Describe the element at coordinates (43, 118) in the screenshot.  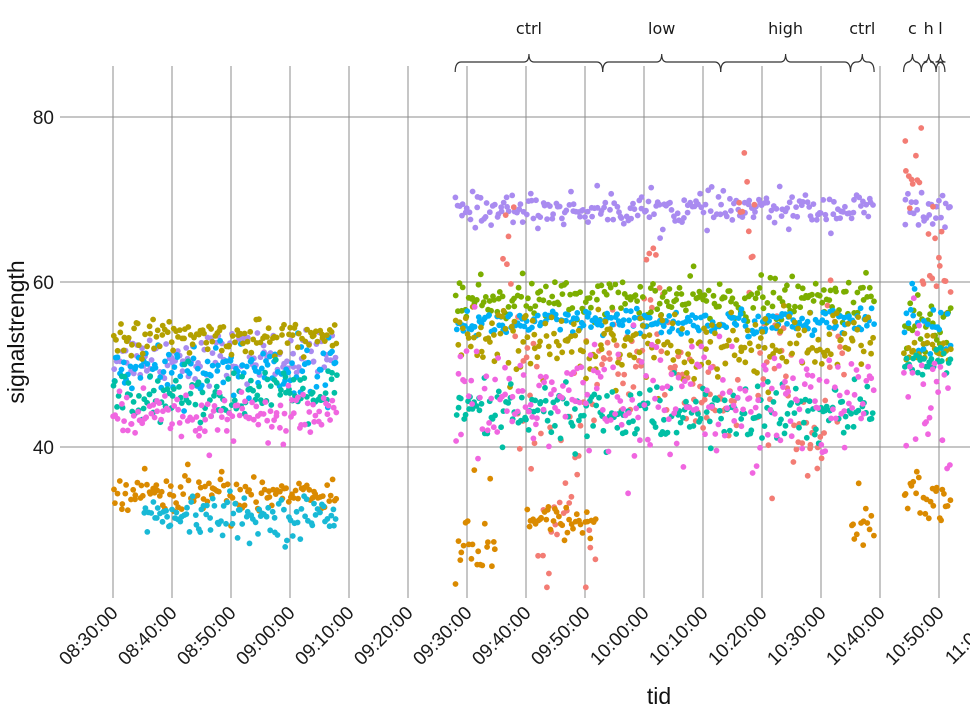
I see `y-tick-label: 80` at that location.